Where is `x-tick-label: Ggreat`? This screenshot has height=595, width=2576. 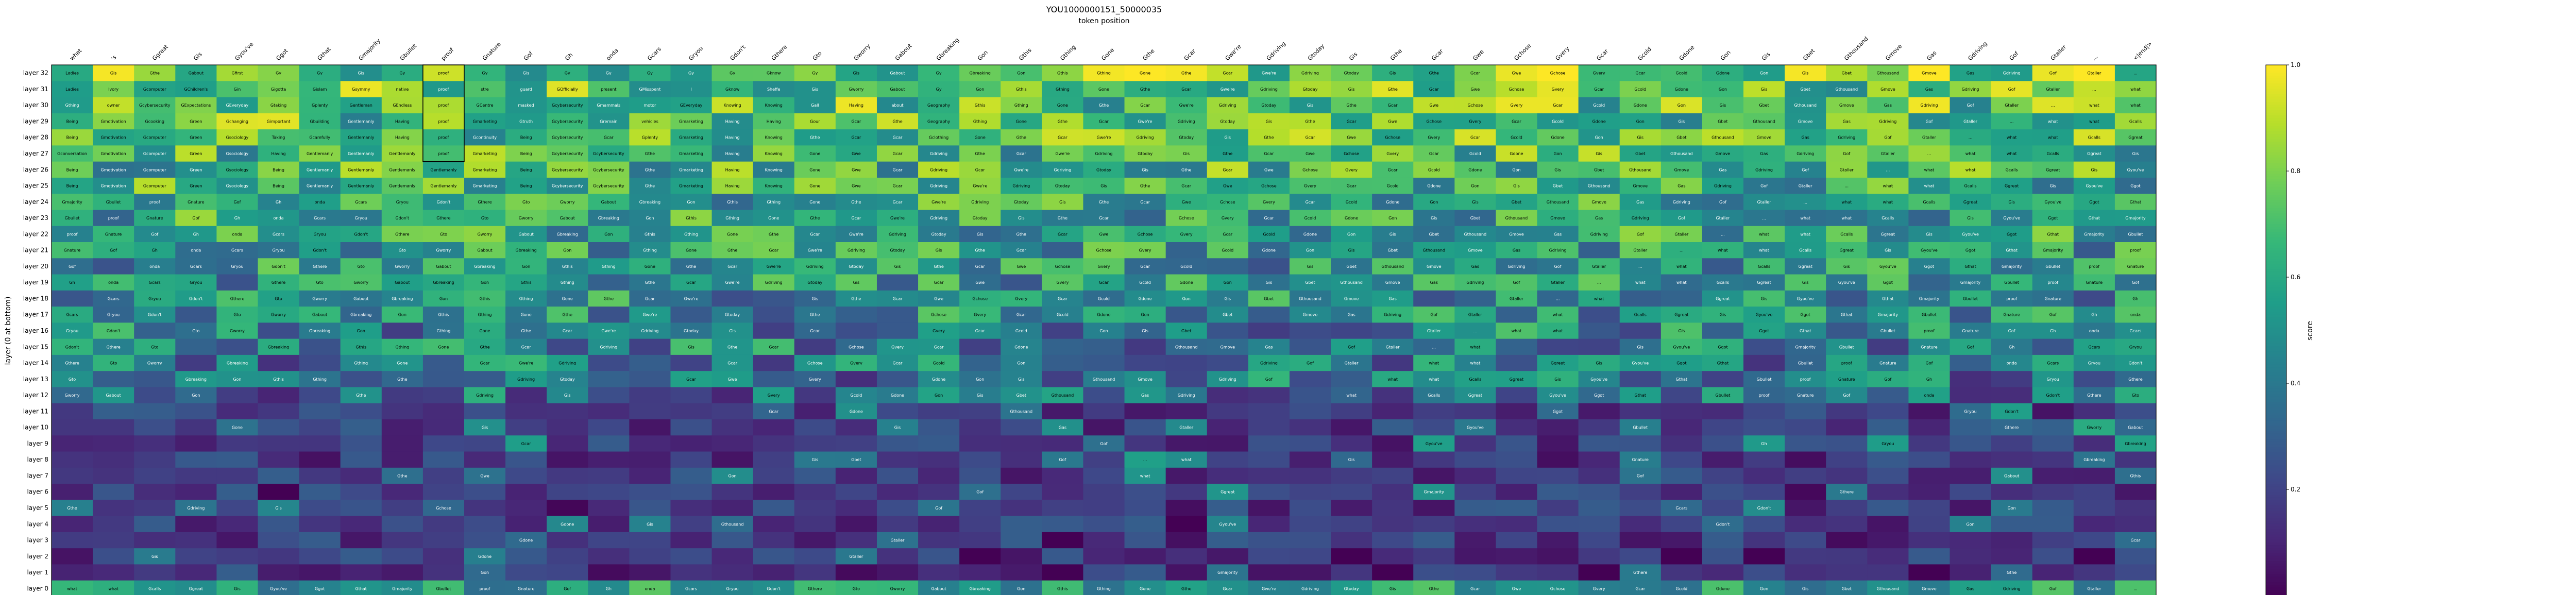
x-tick-label: Ggreat is located at coordinates (160, 52).